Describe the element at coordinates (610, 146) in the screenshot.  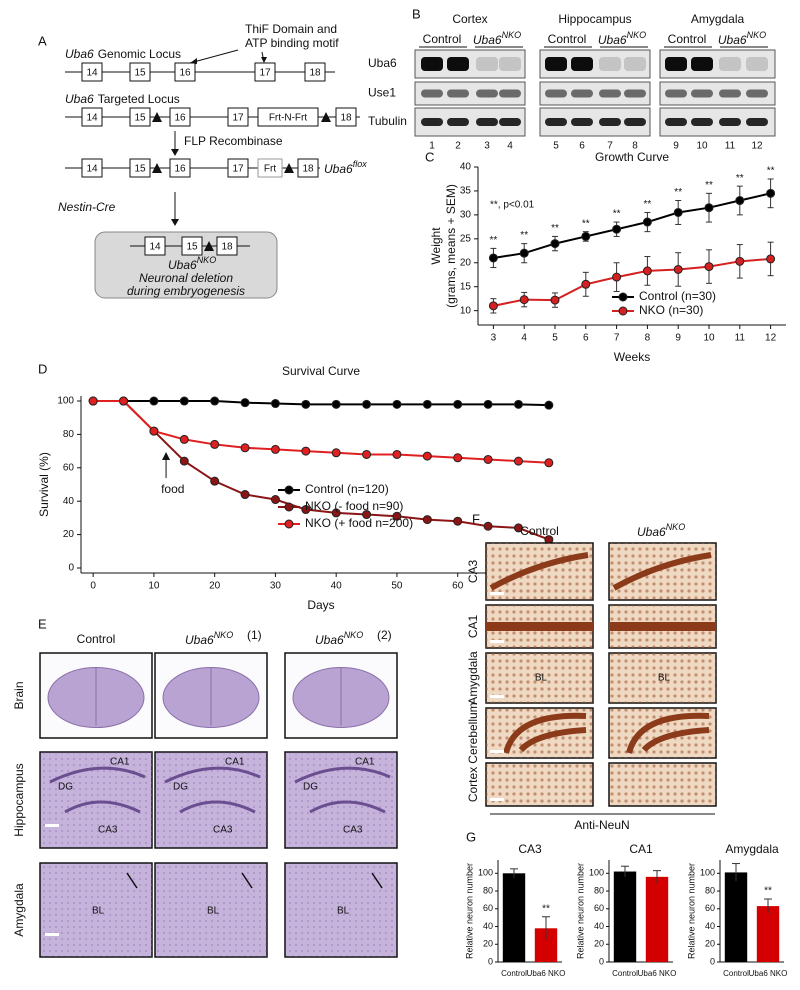
I see `lane-number: 7` at that location.